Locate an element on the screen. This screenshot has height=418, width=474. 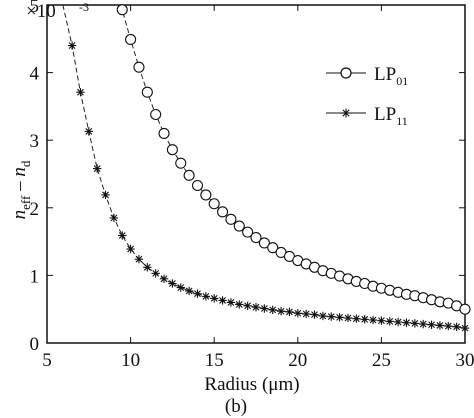
figure-caption: (b) is located at coordinates (236, 406).